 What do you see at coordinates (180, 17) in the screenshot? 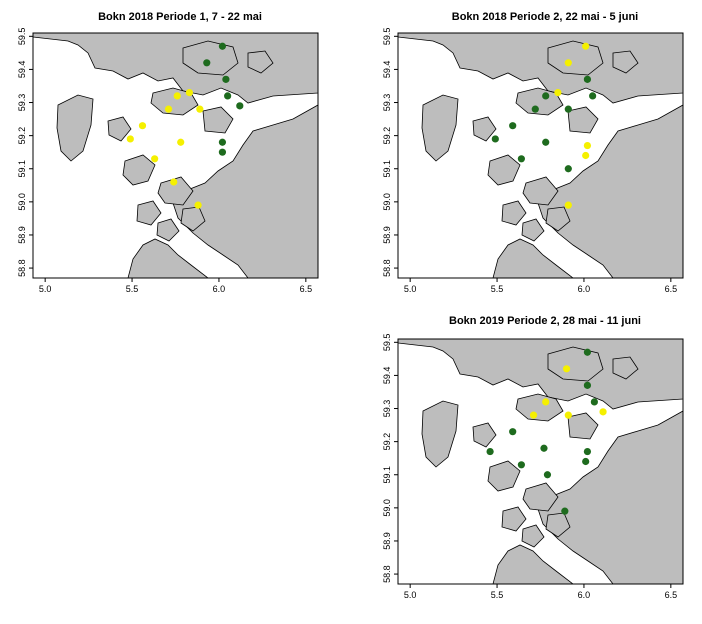
I see `panel-title: Bokn 2018 Periode 1, 7 - 22 mai` at bounding box center [180, 17].